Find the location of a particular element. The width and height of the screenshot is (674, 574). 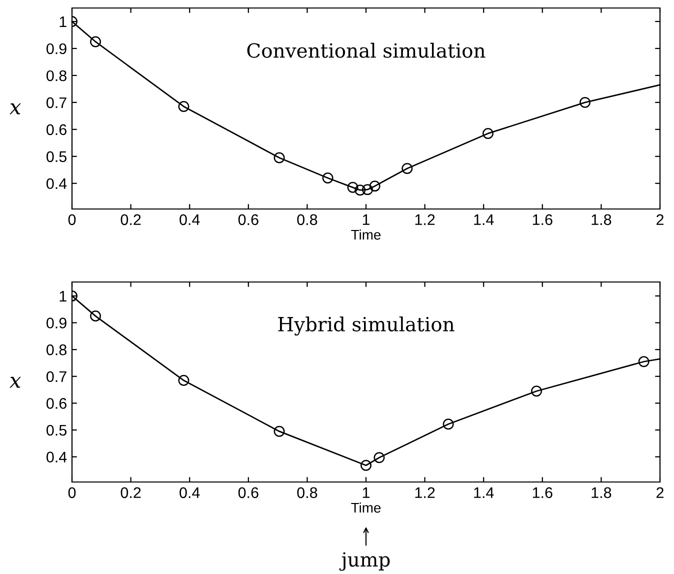

annotation: jump is located at coordinates (364, 561).